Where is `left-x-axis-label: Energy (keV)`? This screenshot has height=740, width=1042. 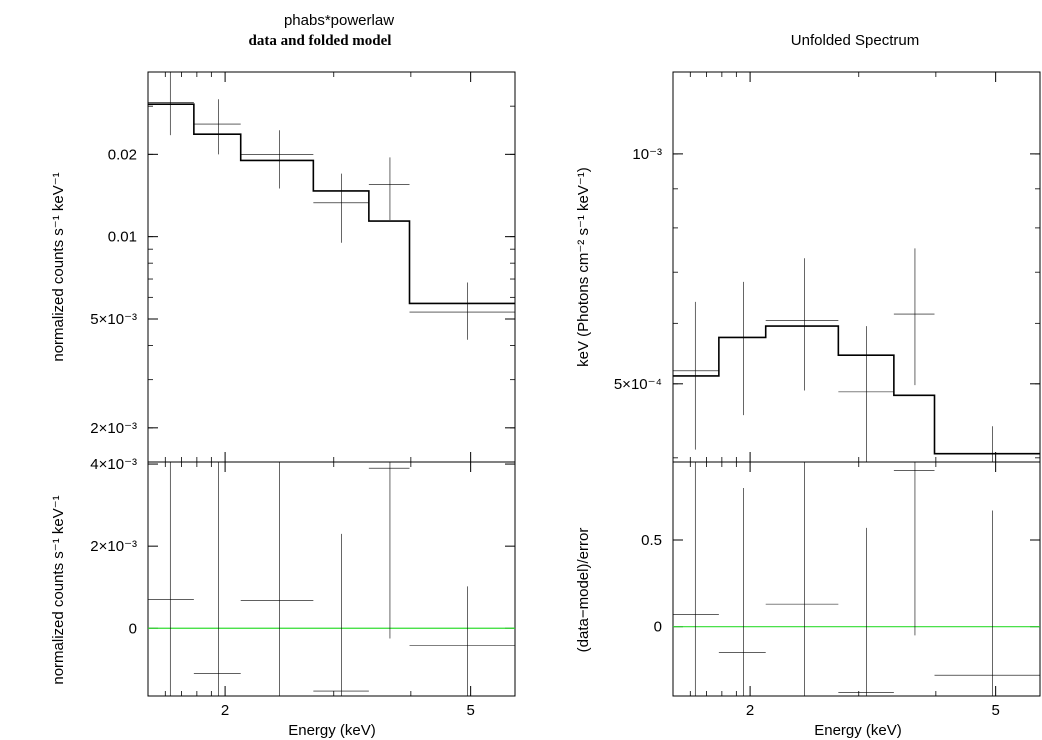 left-x-axis-label: Energy (keV) is located at coordinates (332, 730).